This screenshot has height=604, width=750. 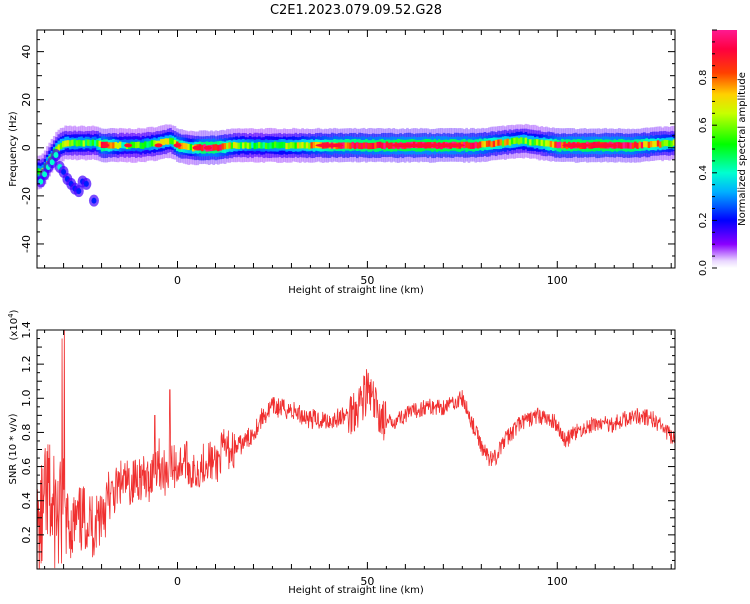 What do you see at coordinates (724, 149) in the screenshot?
I see `colorbar-gradient` at bounding box center [724, 149].